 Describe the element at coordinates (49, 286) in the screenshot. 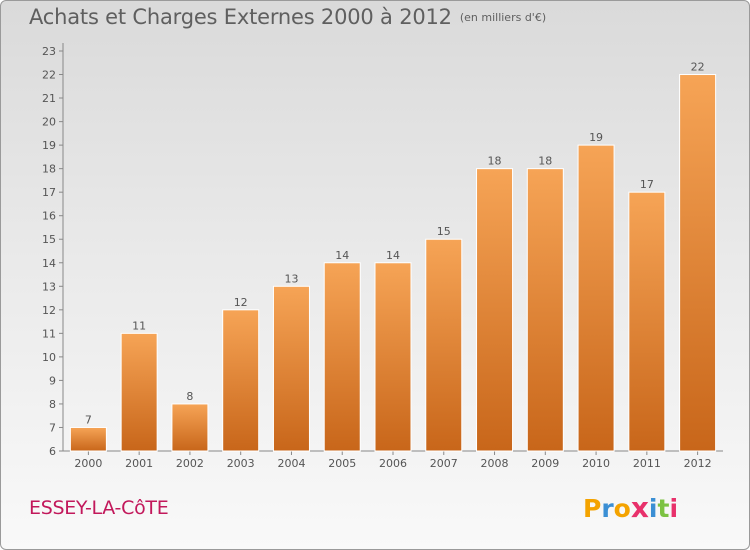

I see `y-tick-label: 13` at that location.